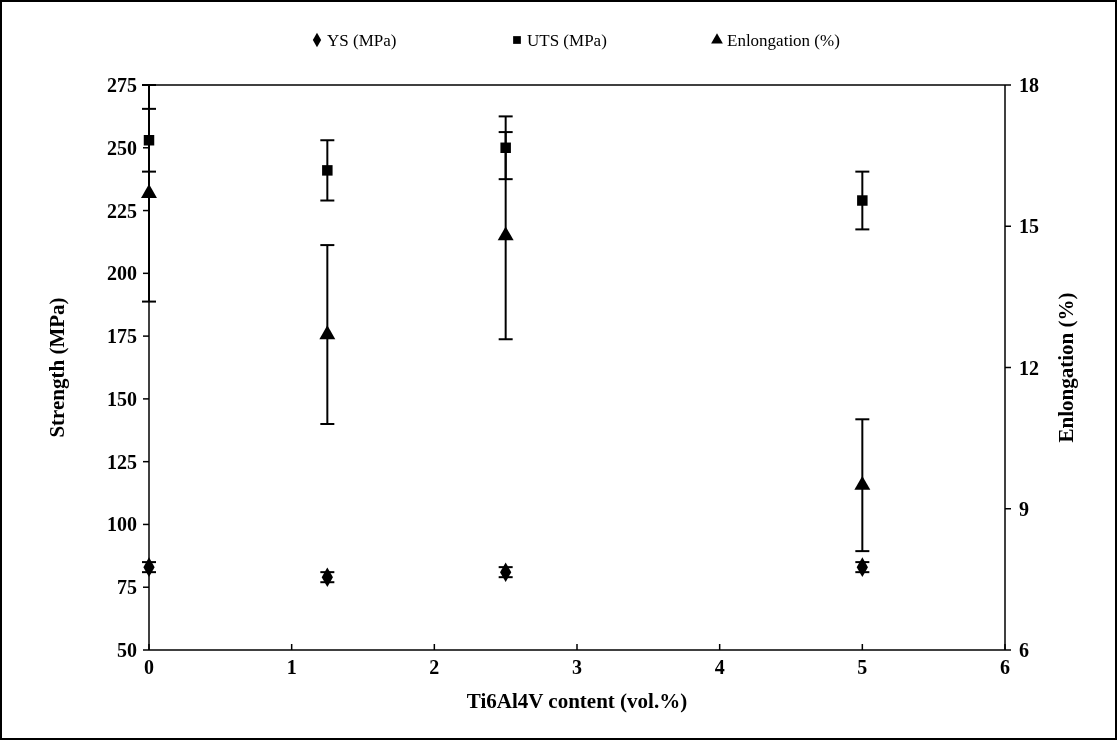 The height and width of the screenshot is (740, 1117). I want to click on y-axis-title: Strength (MPa), so click(57, 367).